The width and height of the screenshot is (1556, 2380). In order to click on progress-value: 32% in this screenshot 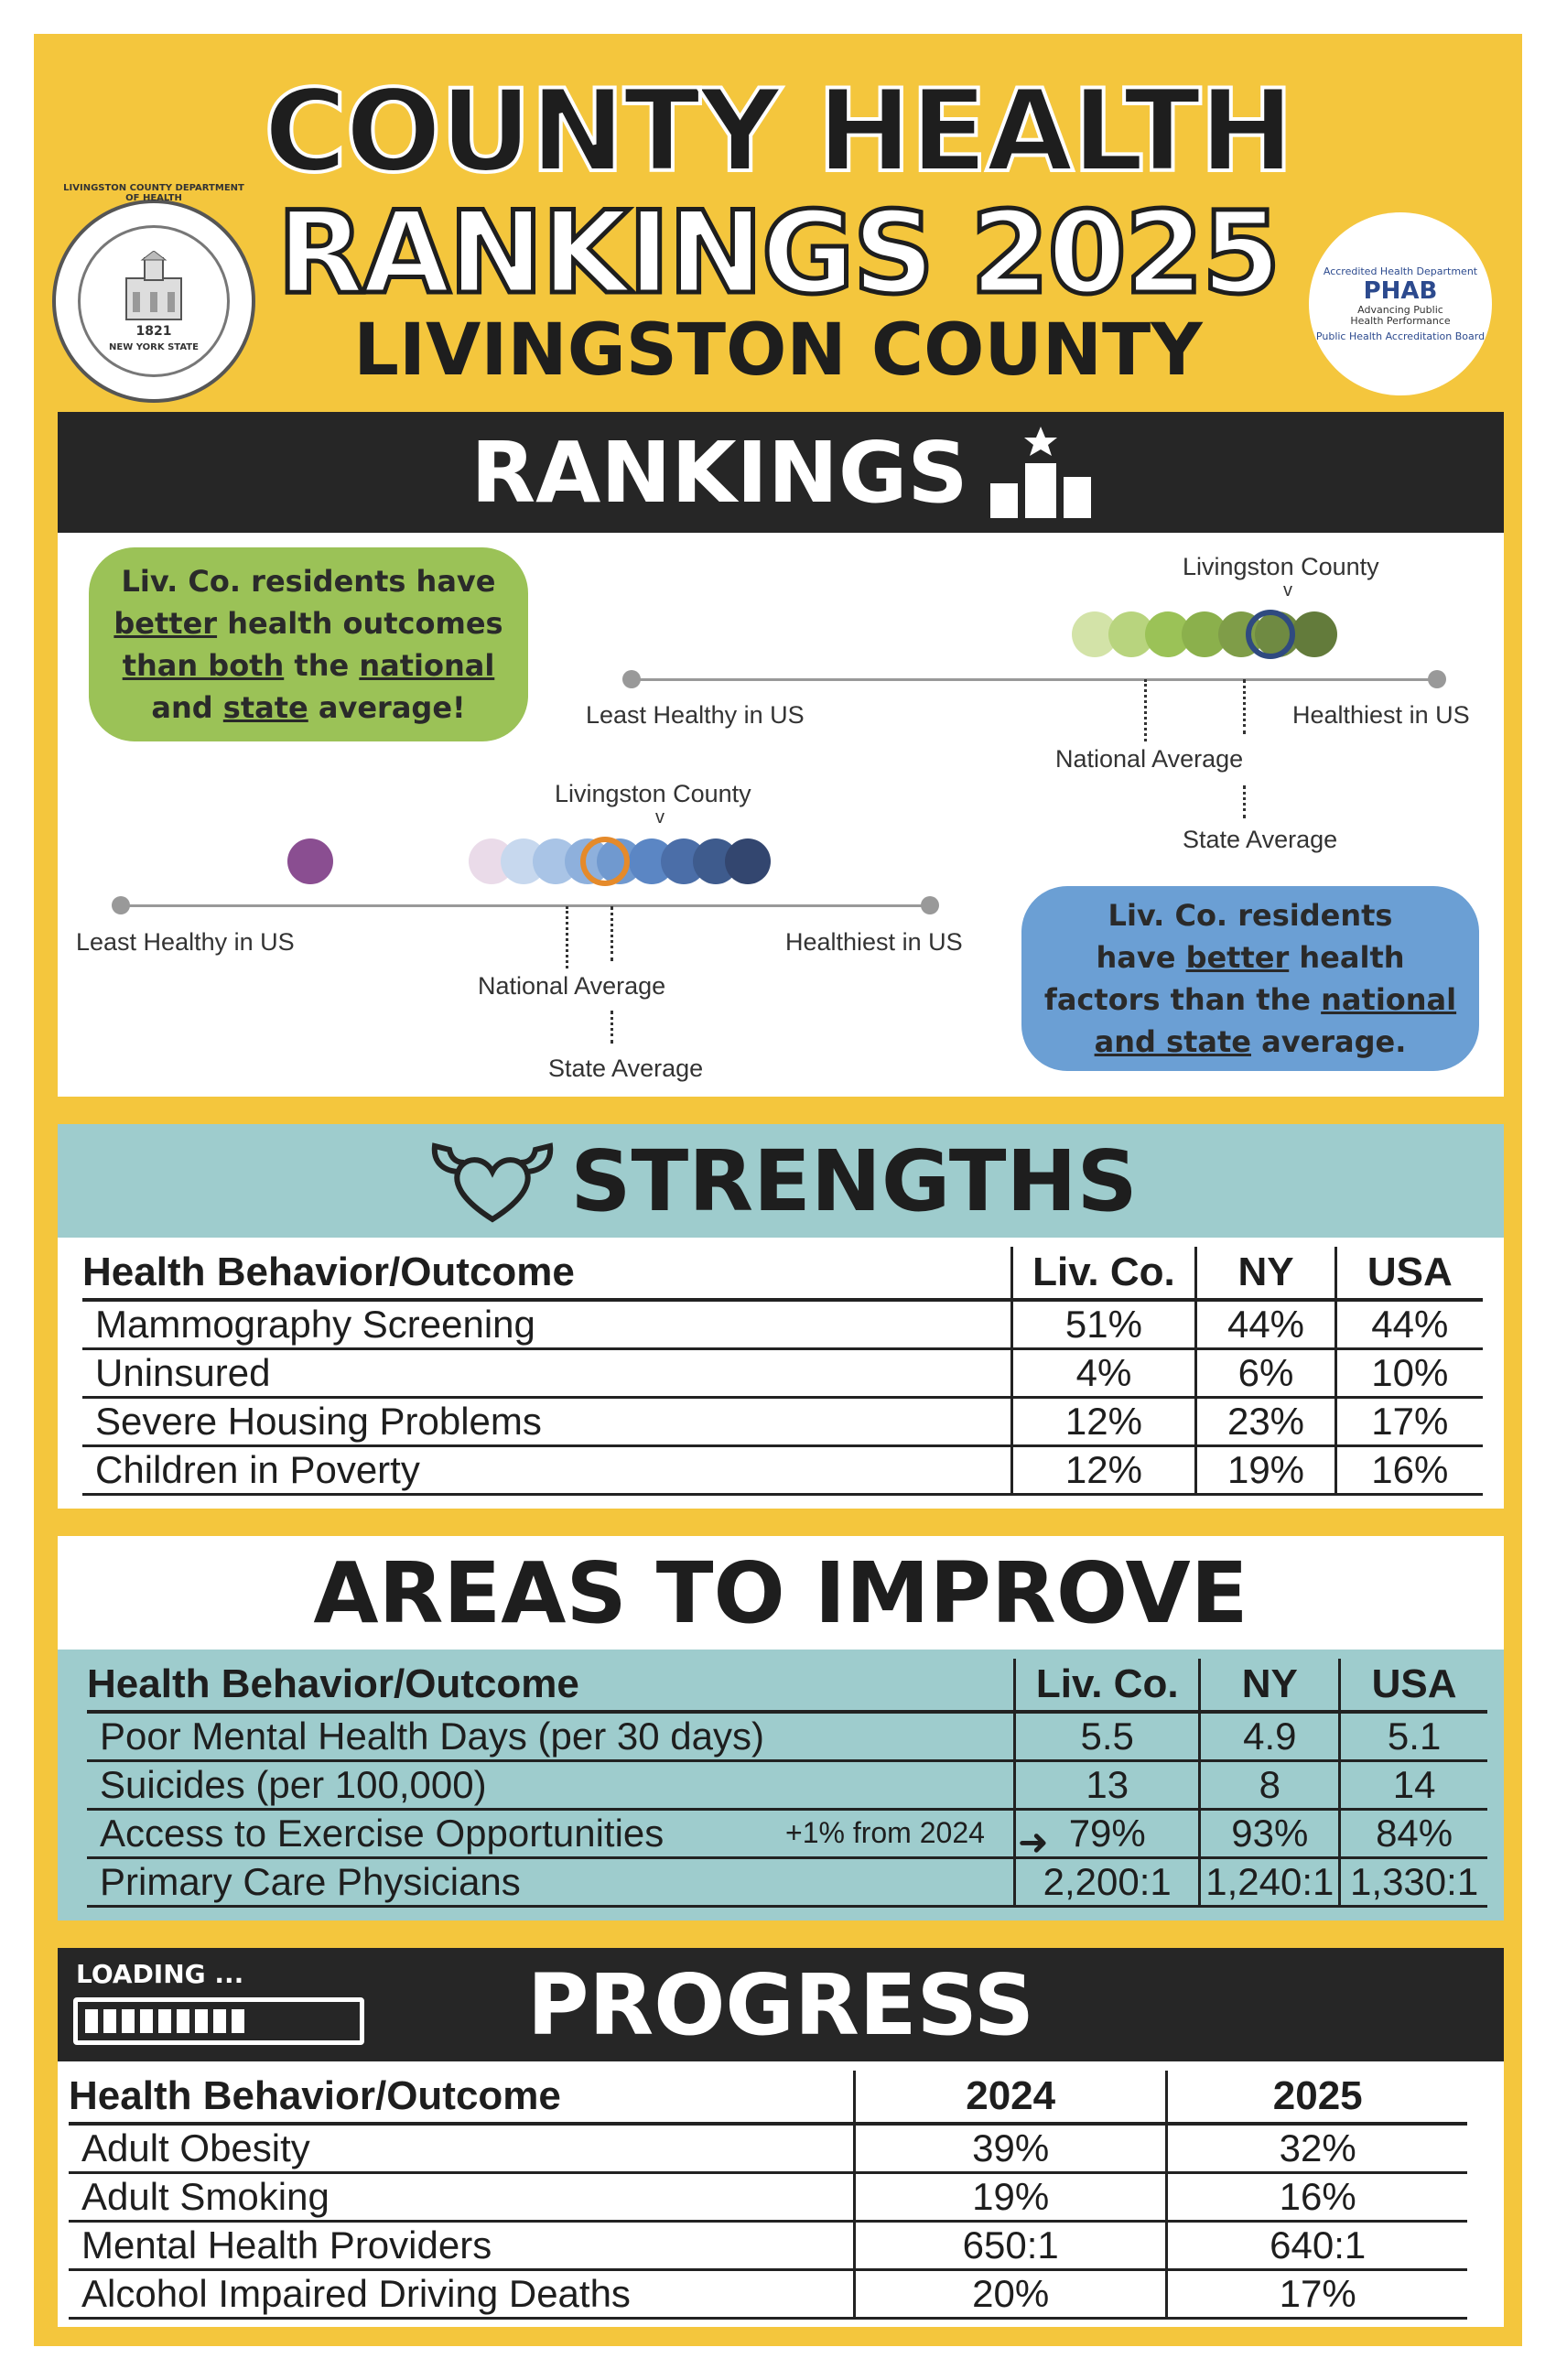, I will do `click(1316, 2149)`.